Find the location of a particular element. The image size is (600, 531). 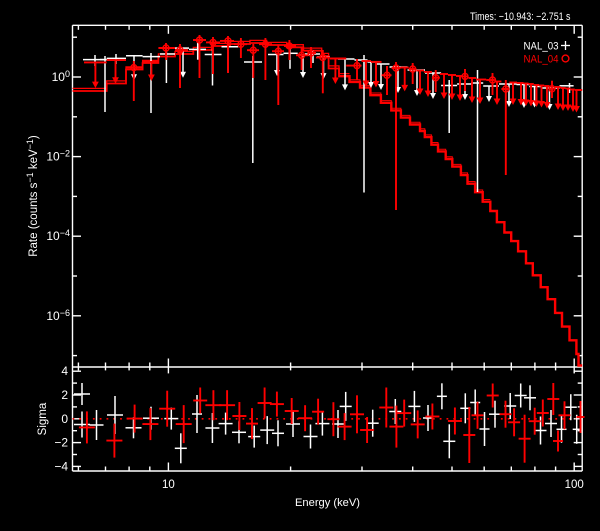

svg-text: 4 is located at coordinates (64, 371).